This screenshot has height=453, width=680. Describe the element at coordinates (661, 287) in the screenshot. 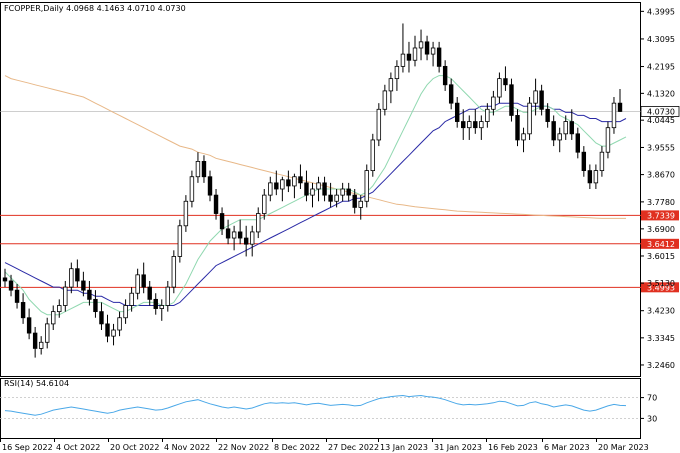

I see `level-label: 3.4993` at that location.